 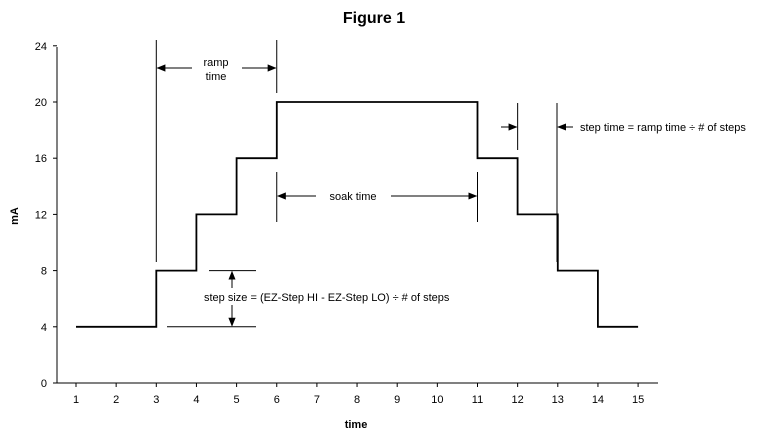 What do you see at coordinates (477, 400) in the screenshot?
I see `x-tick-label: 11` at bounding box center [477, 400].